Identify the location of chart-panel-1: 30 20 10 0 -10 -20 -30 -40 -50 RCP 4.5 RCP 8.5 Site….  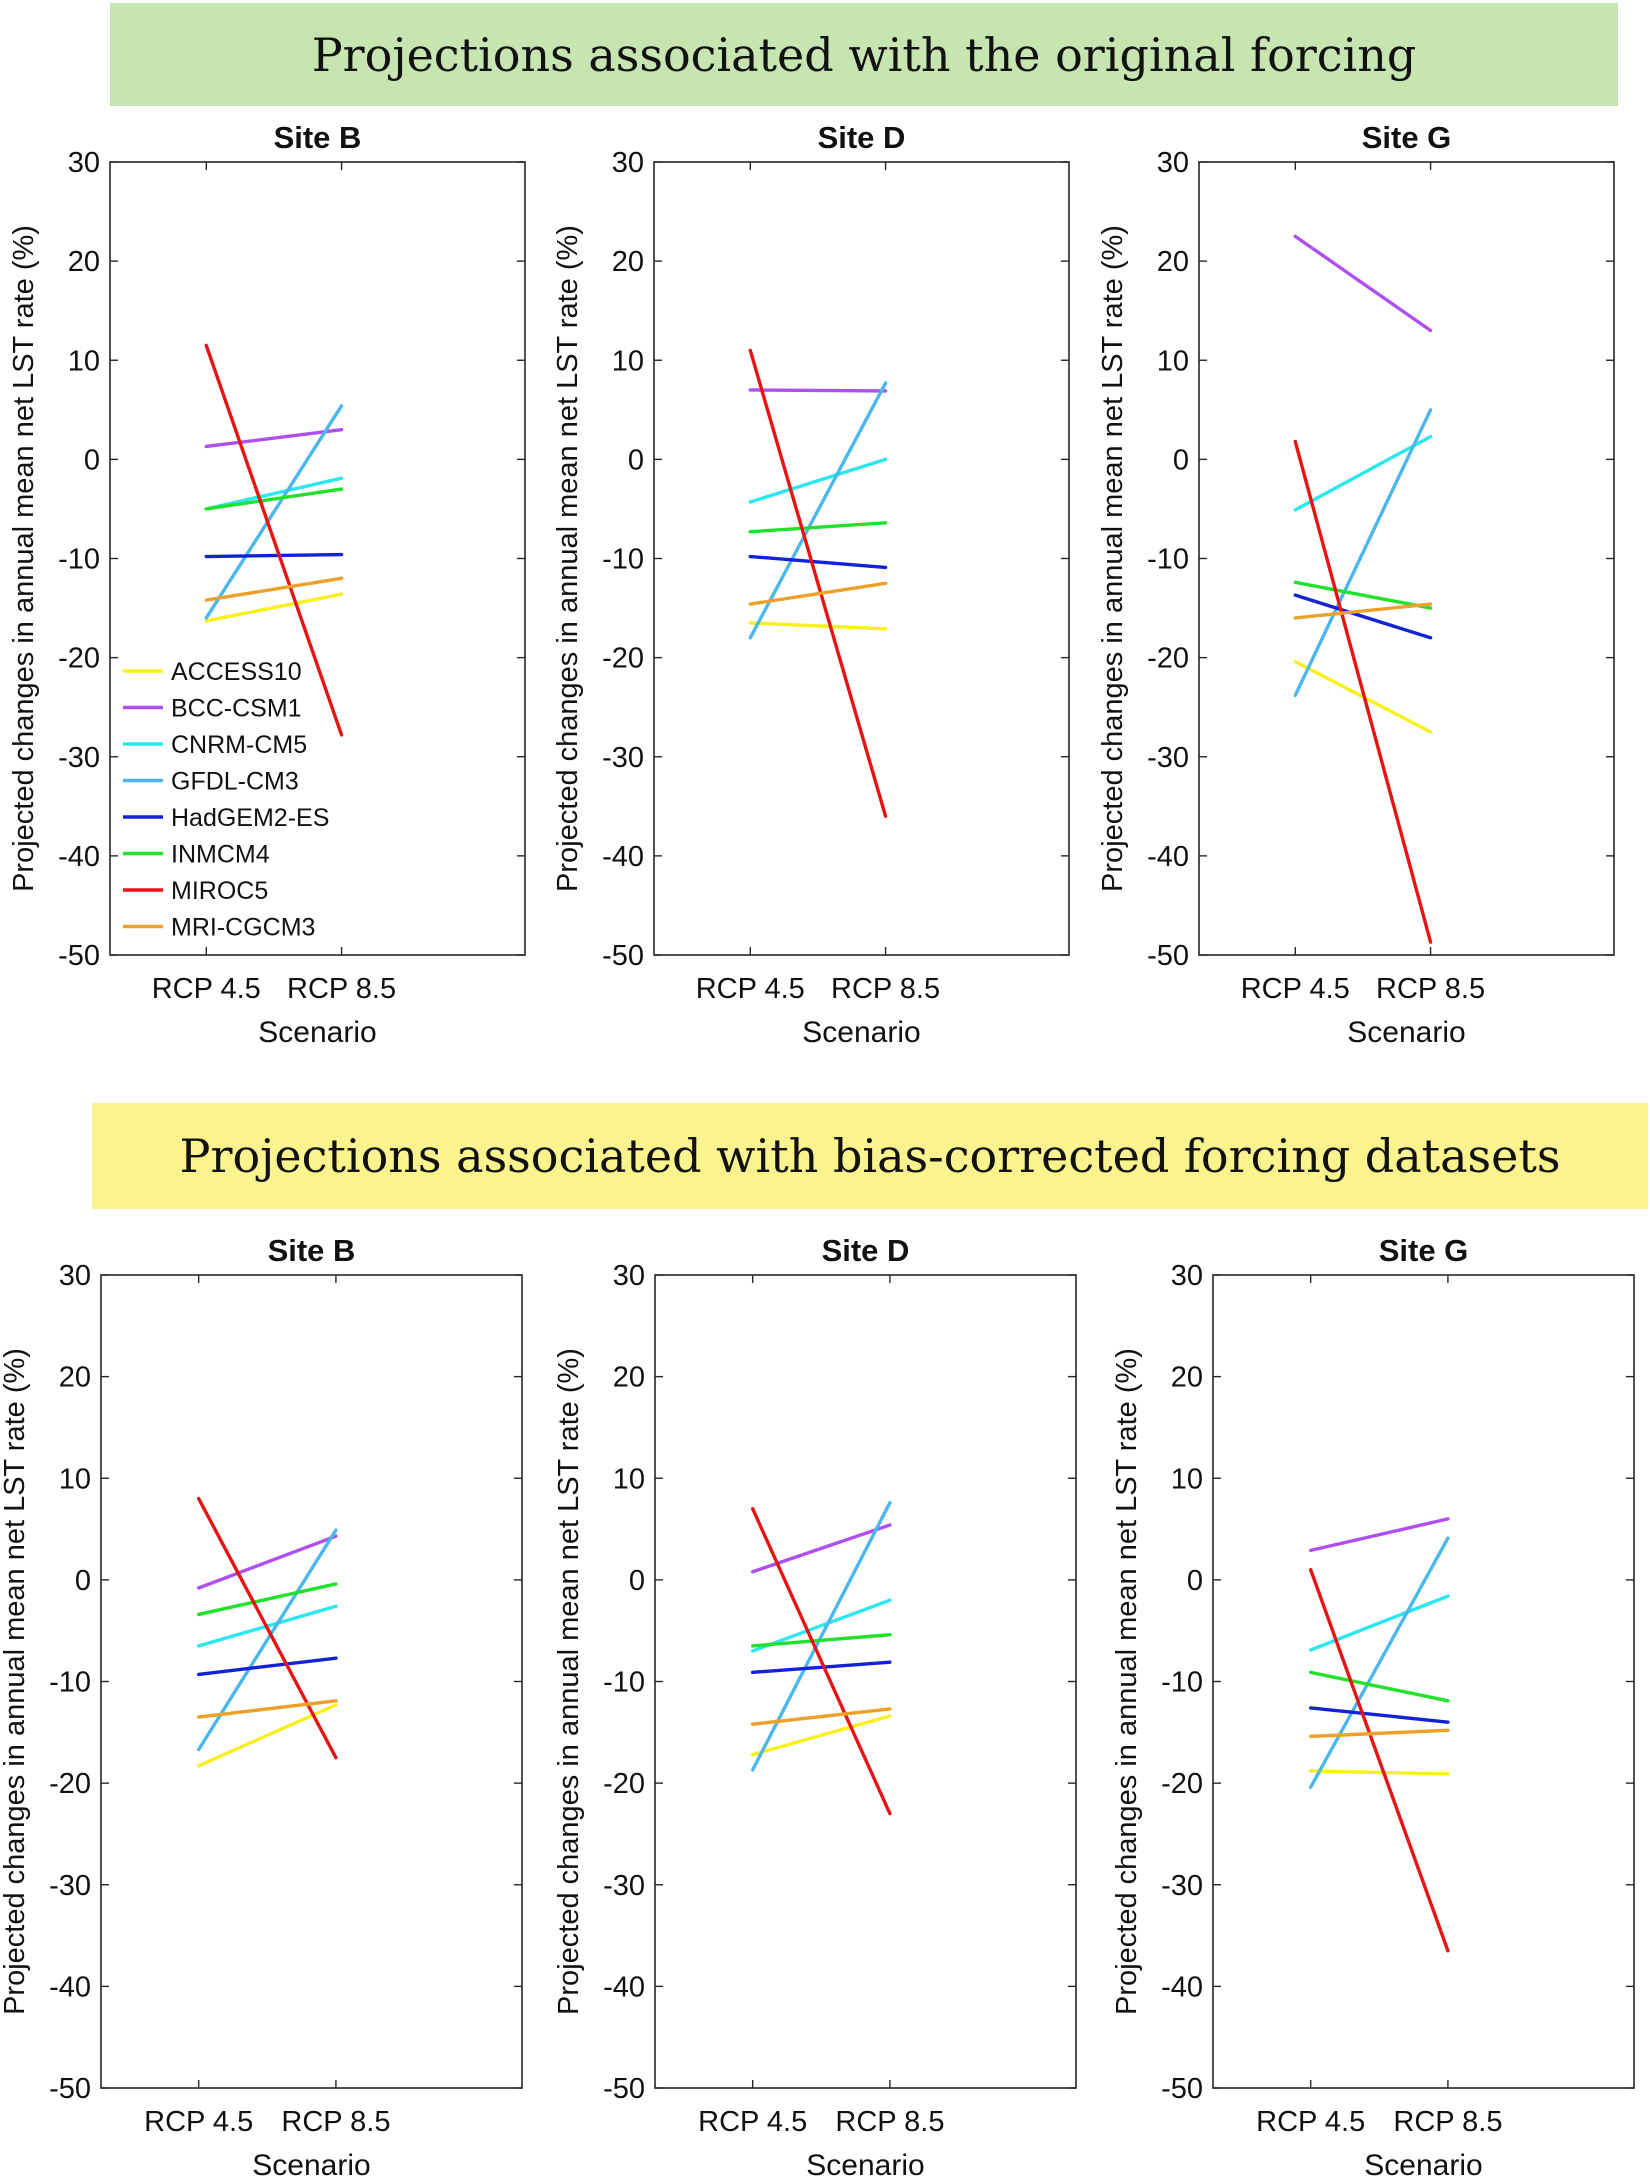
(267, 584).